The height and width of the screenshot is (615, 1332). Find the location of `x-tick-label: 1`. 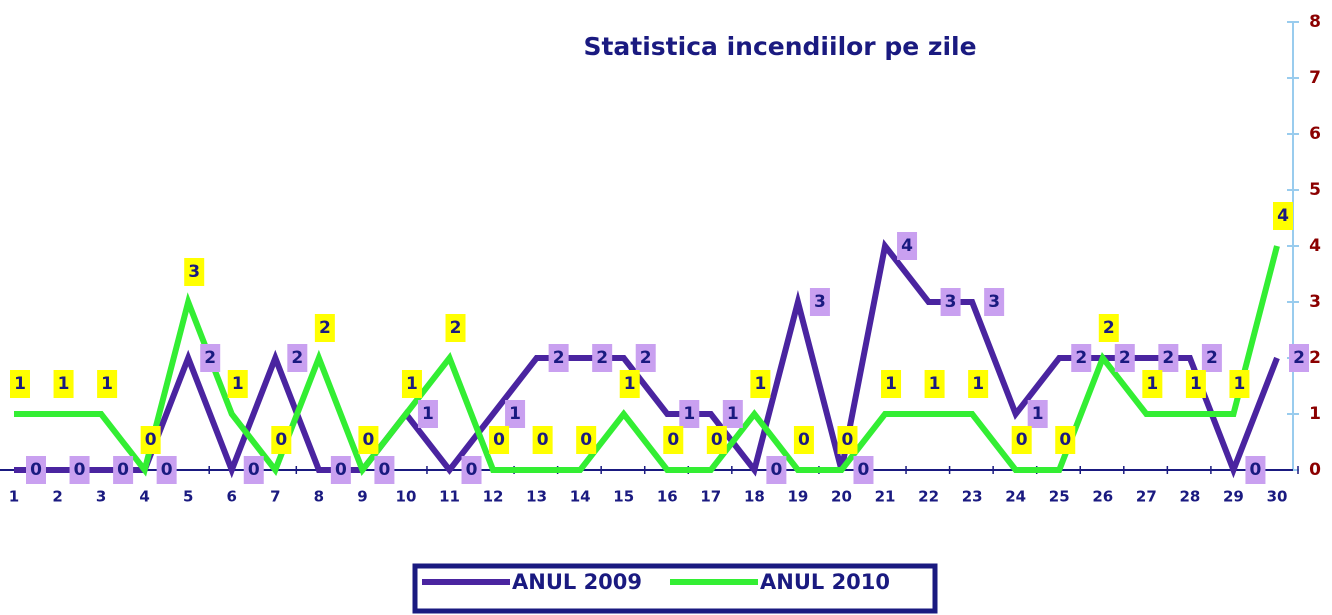

x-tick-label: 1 is located at coordinates (14, 497).